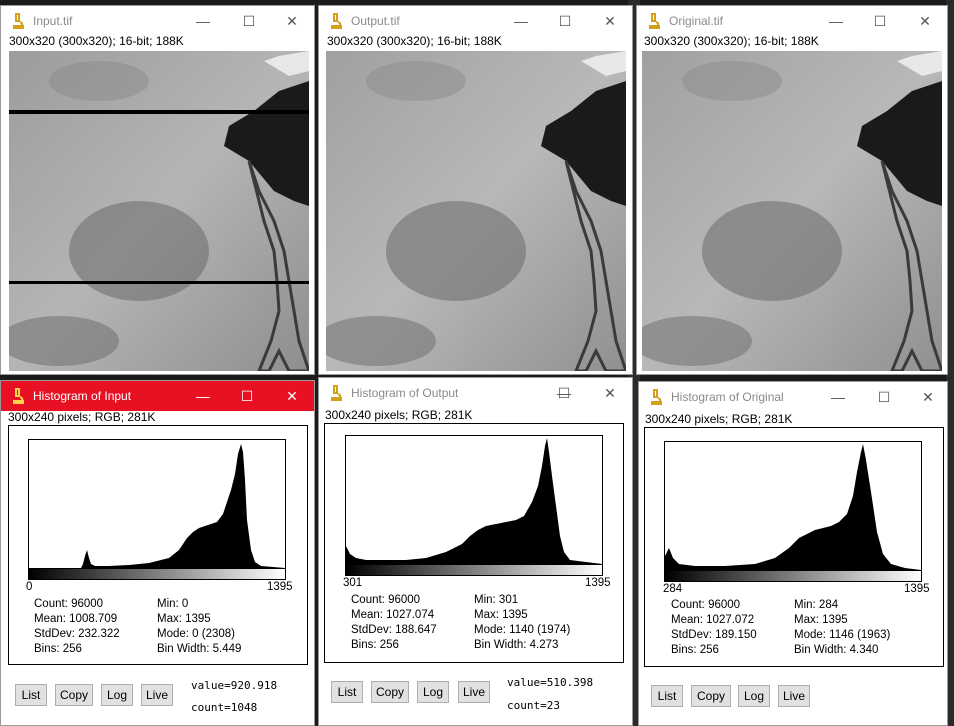 The height and width of the screenshot is (726, 954). I want to click on cursor-count: count=23, so click(533, 705).